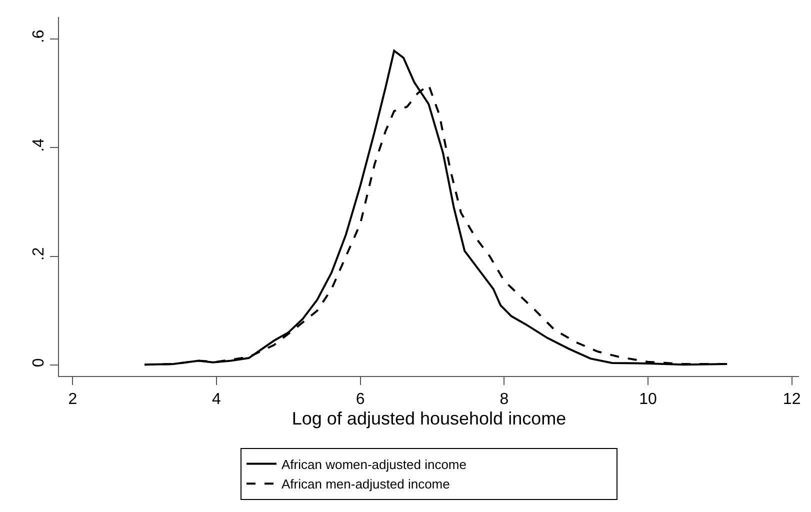 The width and height of the screenshot is (811, 512). Describe the element at coordinates (39, 254) in the screenshot. I see `y-tick-label: .2` at that location.